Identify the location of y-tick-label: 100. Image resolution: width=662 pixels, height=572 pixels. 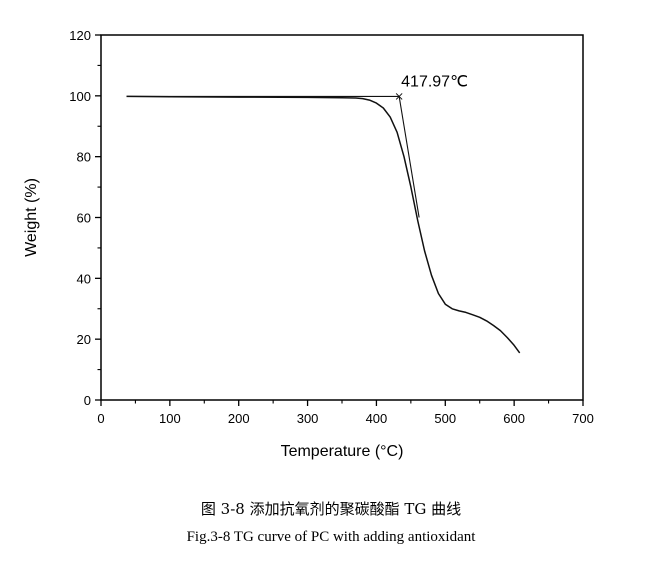
(80, 96).